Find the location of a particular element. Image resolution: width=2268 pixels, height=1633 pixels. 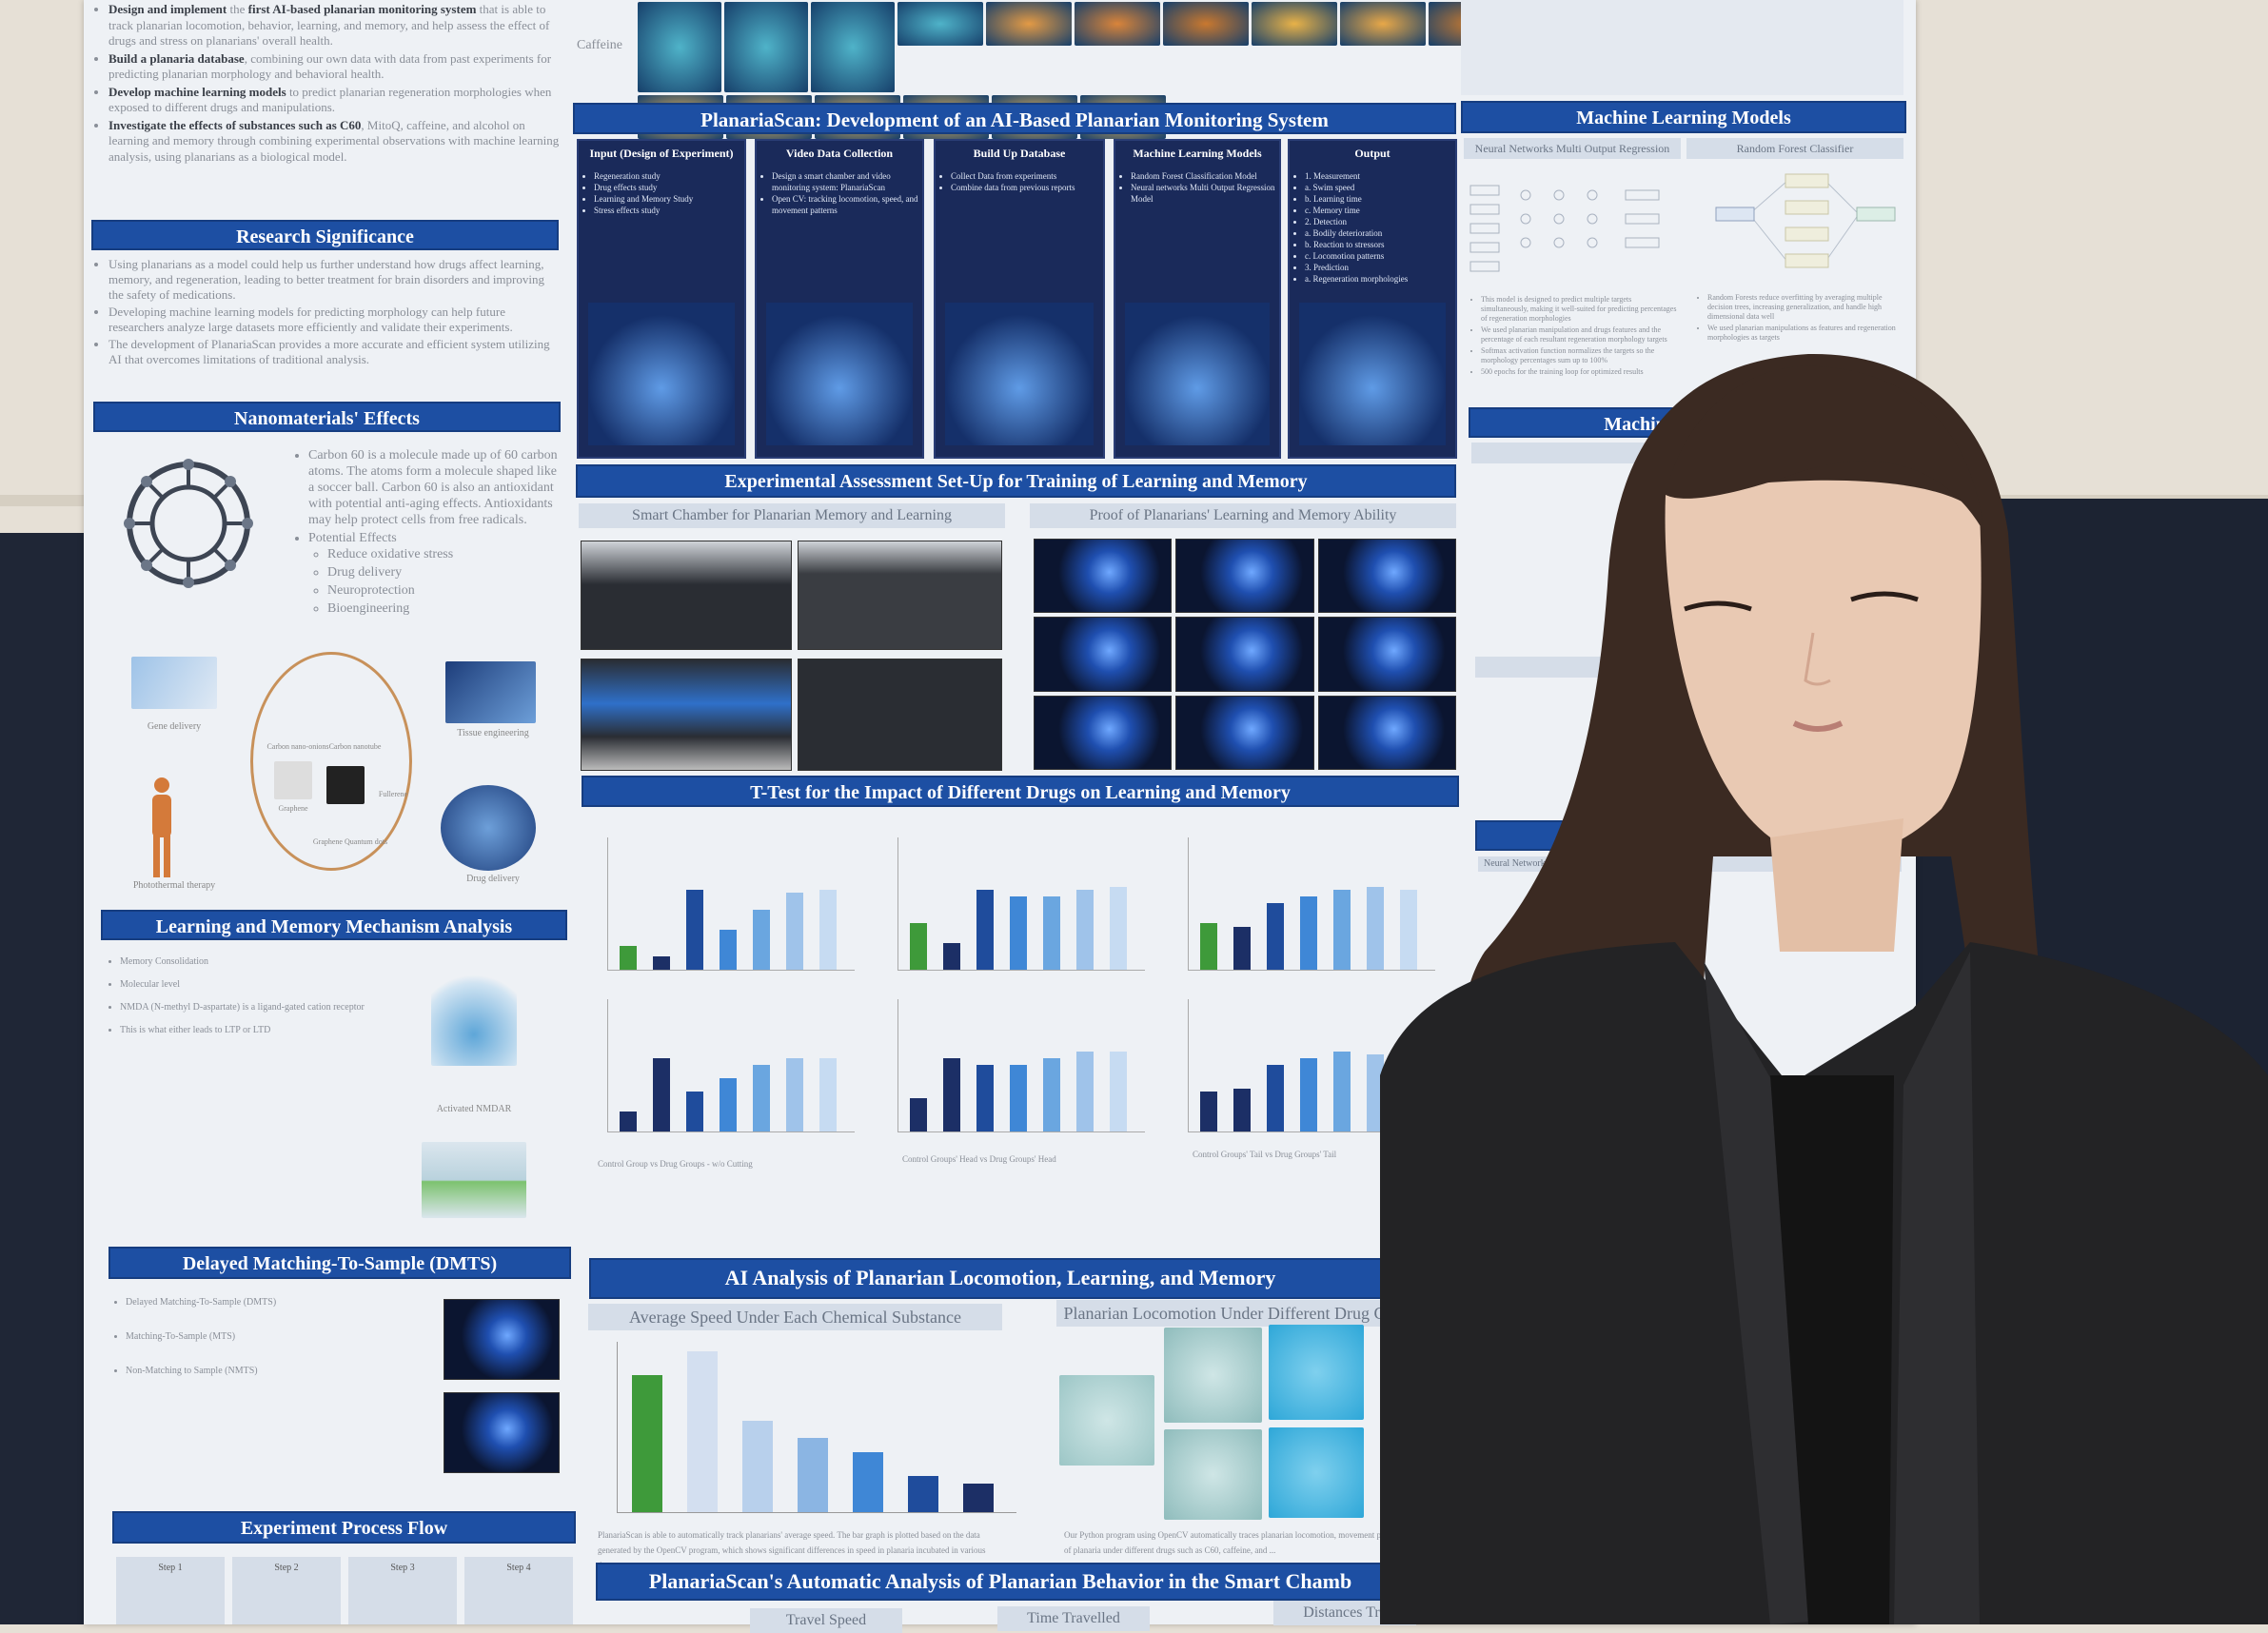

results-table is located at coordinates (1682, 47).